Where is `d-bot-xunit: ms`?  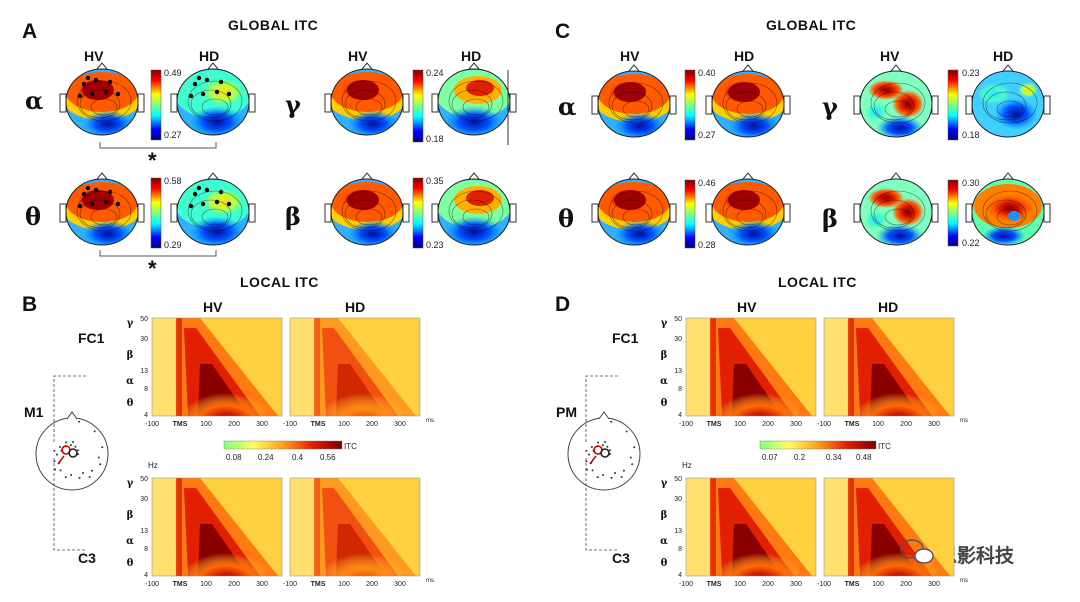
d-bot-xunit: ms is located at coordinates (964, 581).